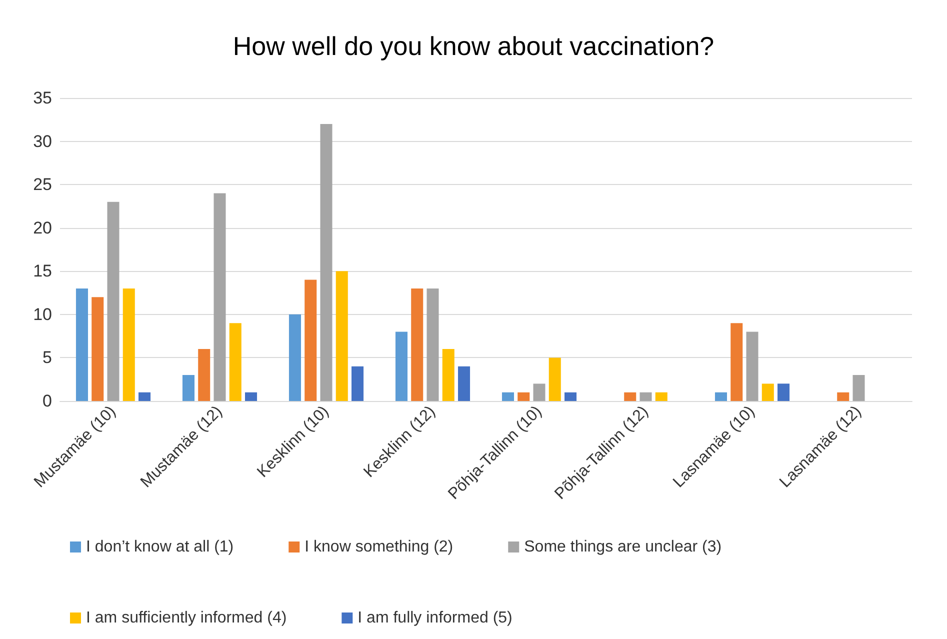  I want to click on chart-title: How well do you know about vaccination?, so click(473, 46).